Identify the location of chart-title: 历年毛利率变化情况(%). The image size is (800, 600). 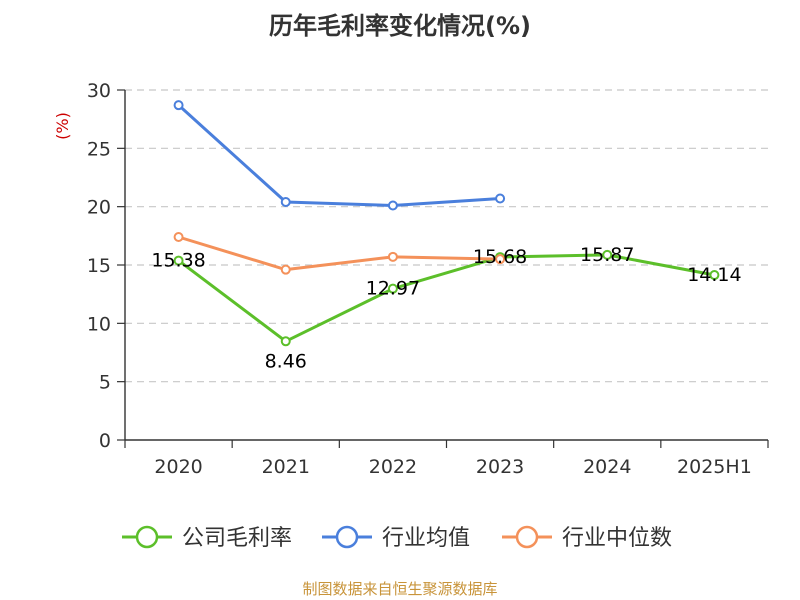
(400, 26).